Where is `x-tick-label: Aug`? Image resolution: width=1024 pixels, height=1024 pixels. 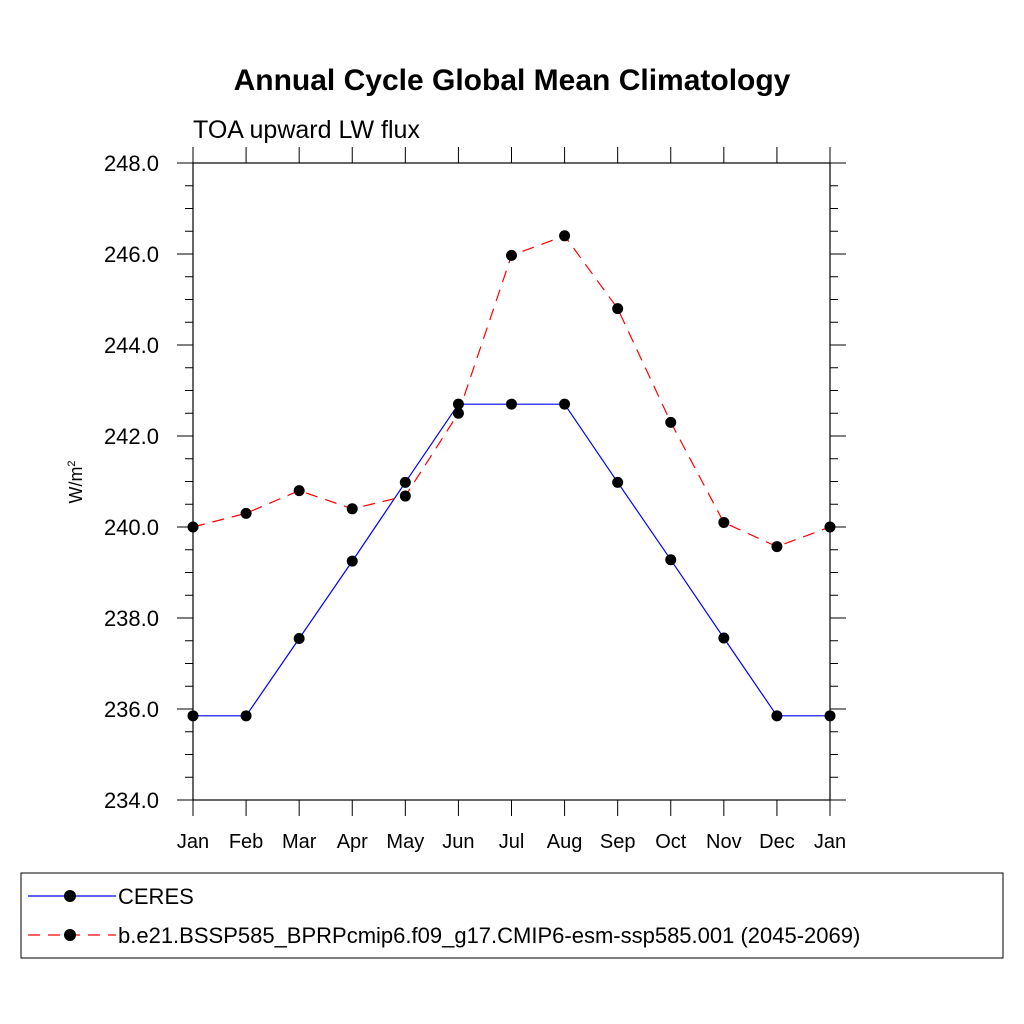 x-tick-label: Aug is located at coordinates (565, 842).